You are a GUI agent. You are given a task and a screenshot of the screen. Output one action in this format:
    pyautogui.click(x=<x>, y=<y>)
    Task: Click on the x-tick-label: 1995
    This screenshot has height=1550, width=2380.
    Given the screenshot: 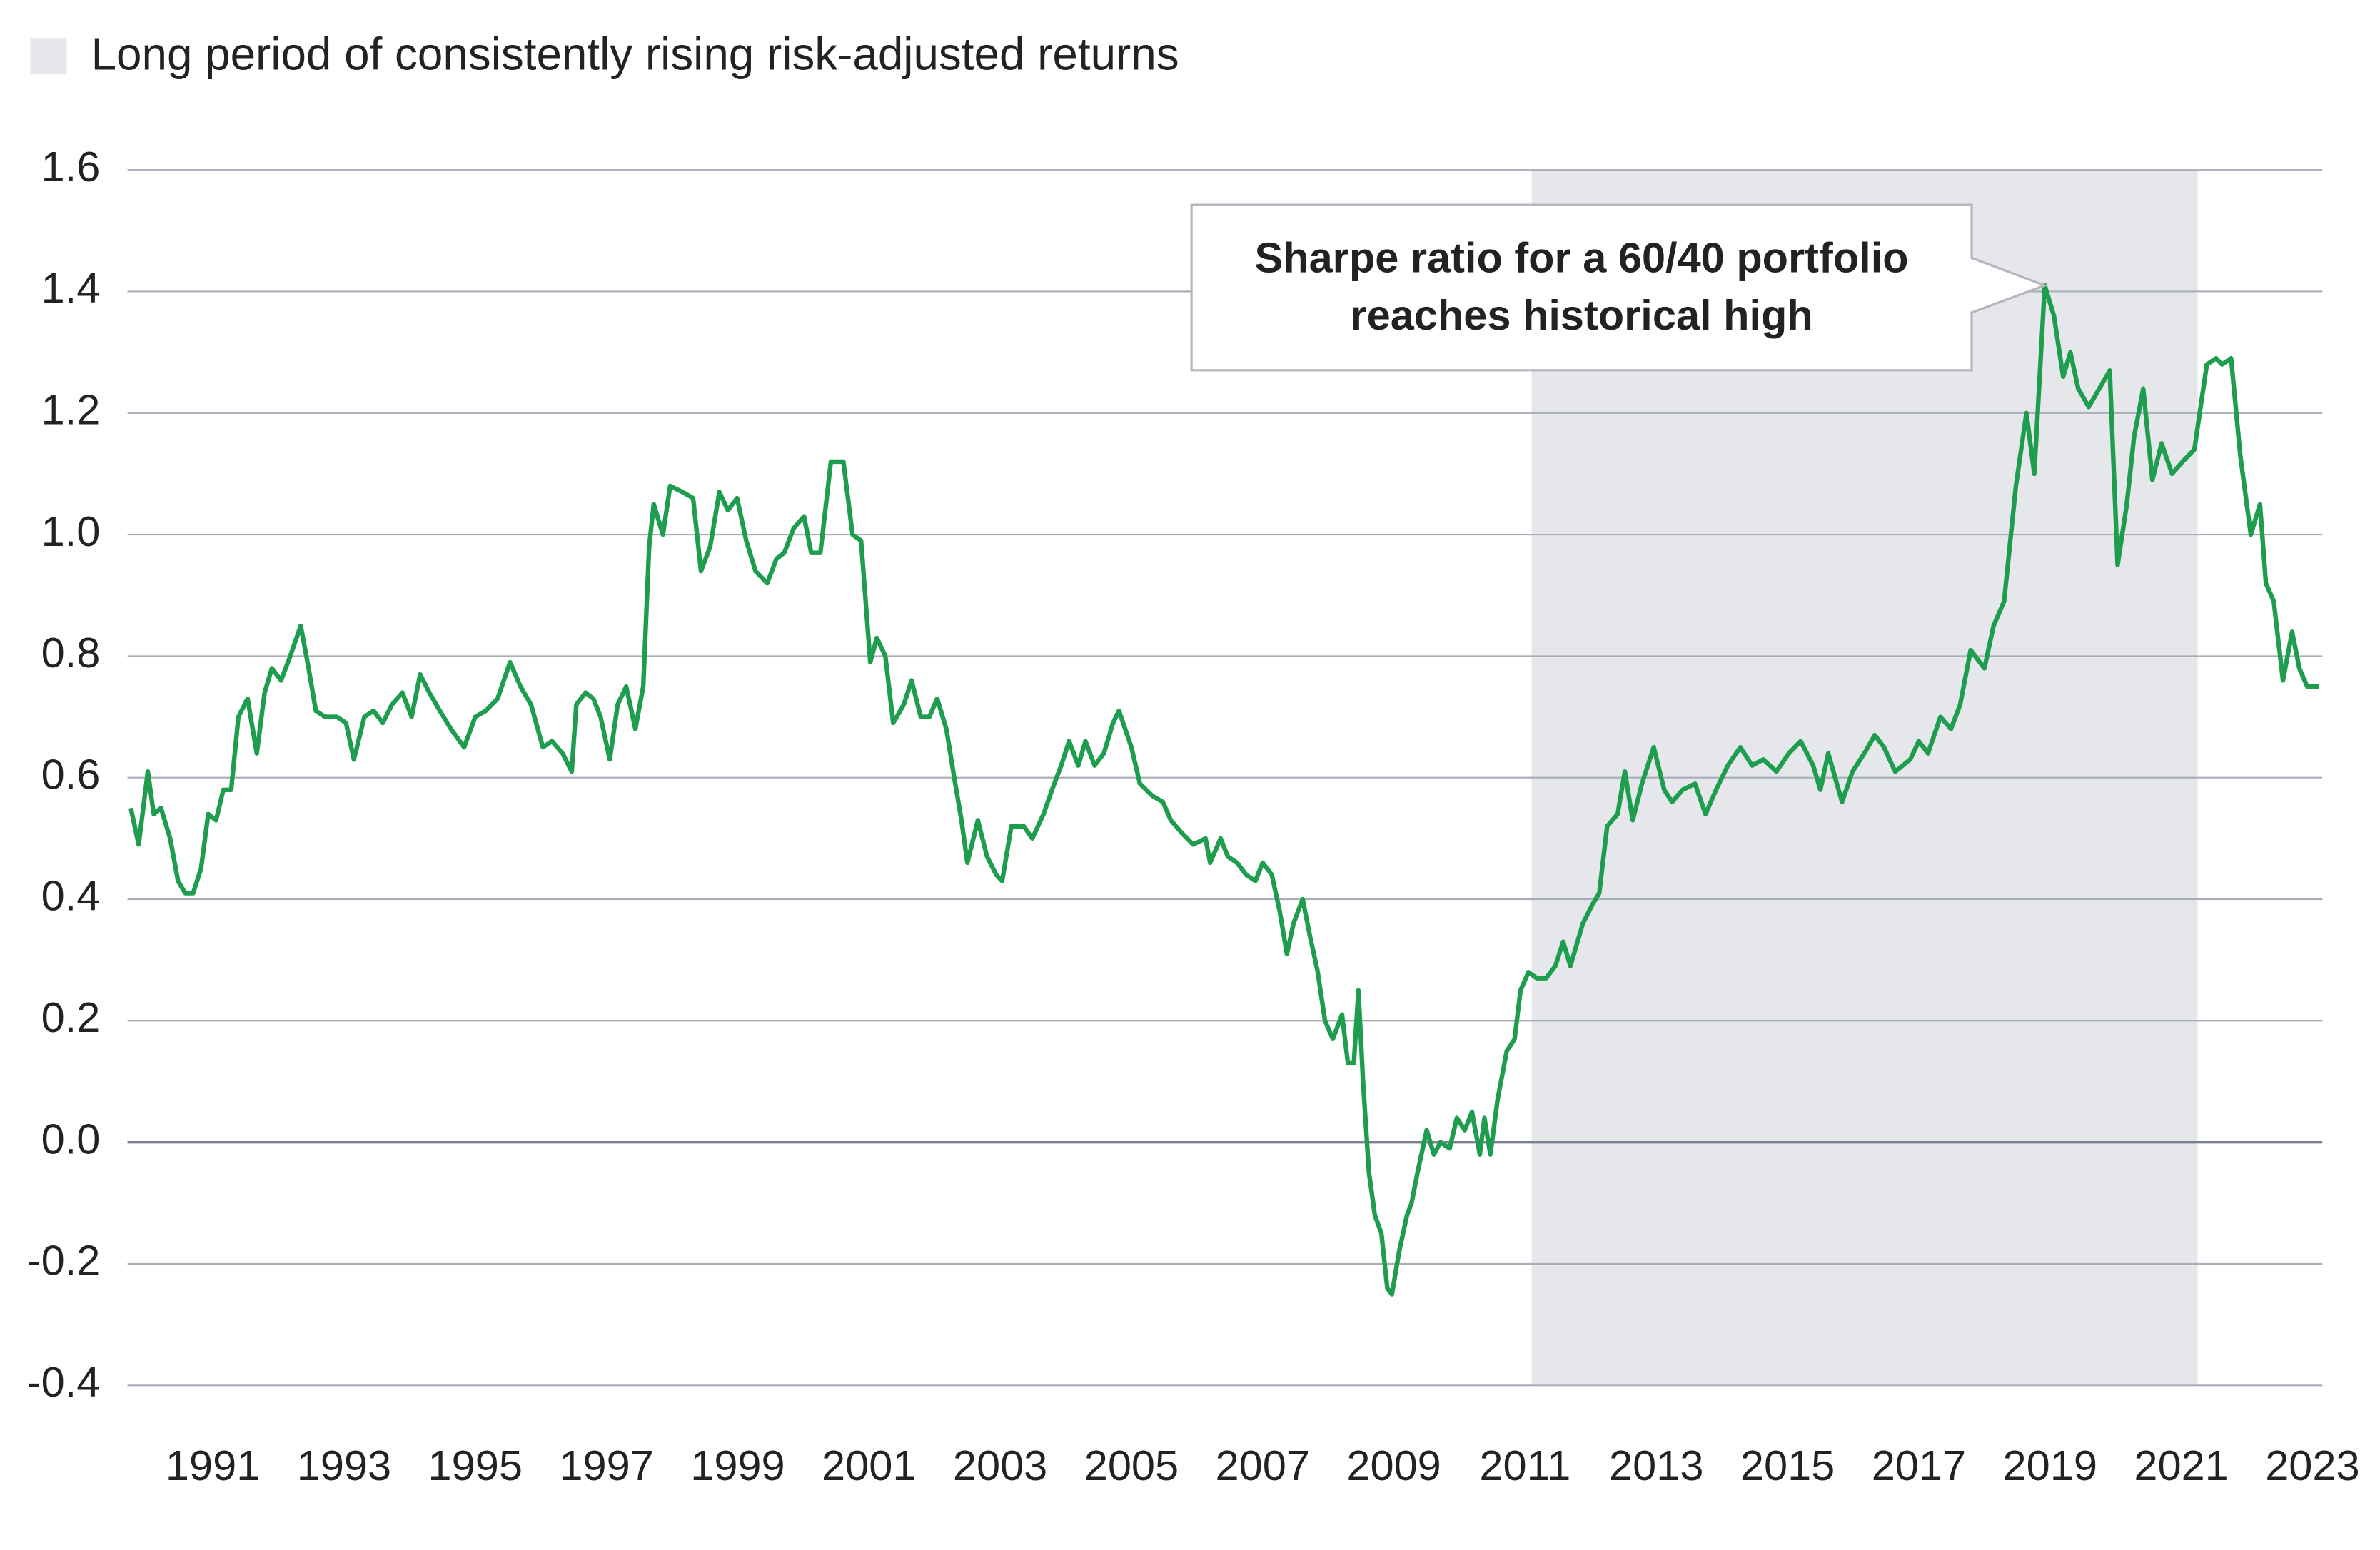 What is the action you would take?
    pyautogui.click(x=475, y=1465)
    